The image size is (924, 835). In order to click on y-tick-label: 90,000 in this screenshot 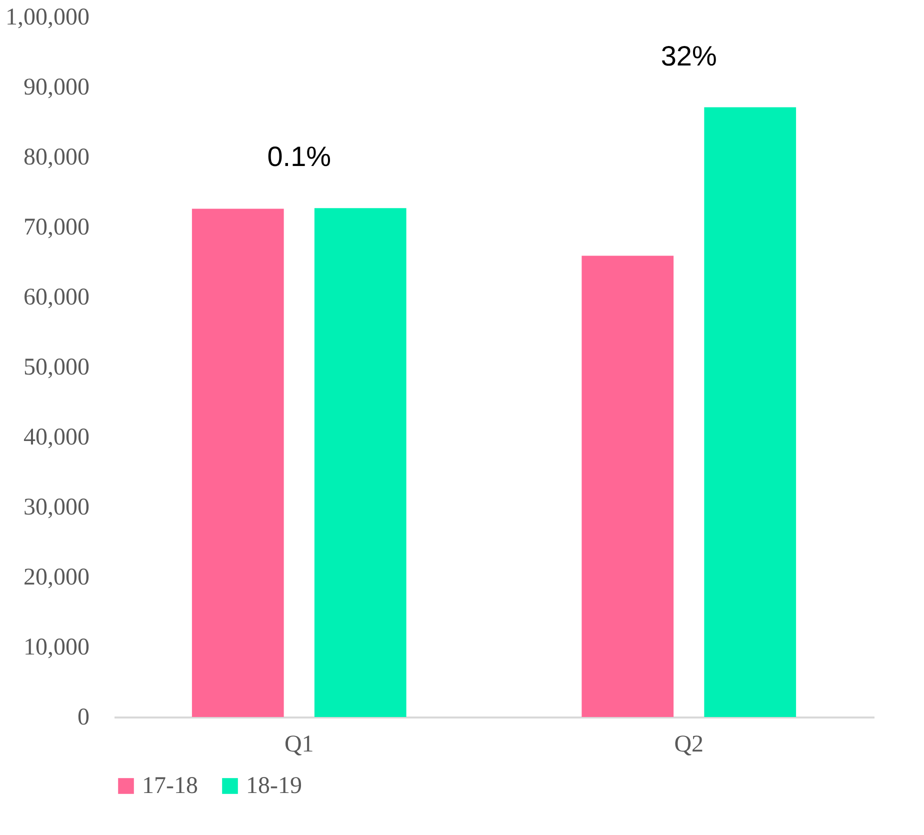, I will do `click(57, 87)`.